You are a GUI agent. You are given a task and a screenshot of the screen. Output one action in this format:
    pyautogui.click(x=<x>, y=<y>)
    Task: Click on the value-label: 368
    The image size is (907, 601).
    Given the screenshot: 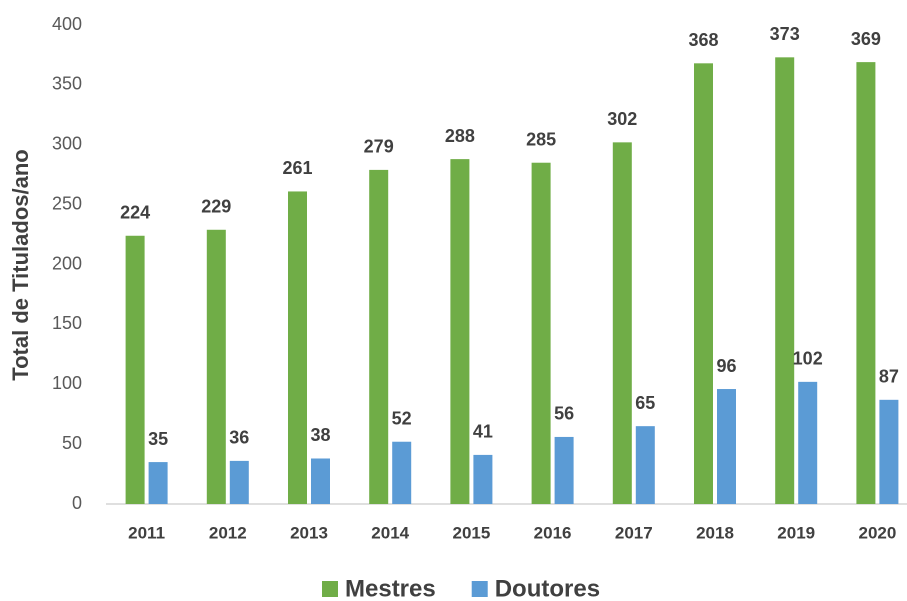 What is the action you would take?
    pyautogui.click(x=703, y=40)
    